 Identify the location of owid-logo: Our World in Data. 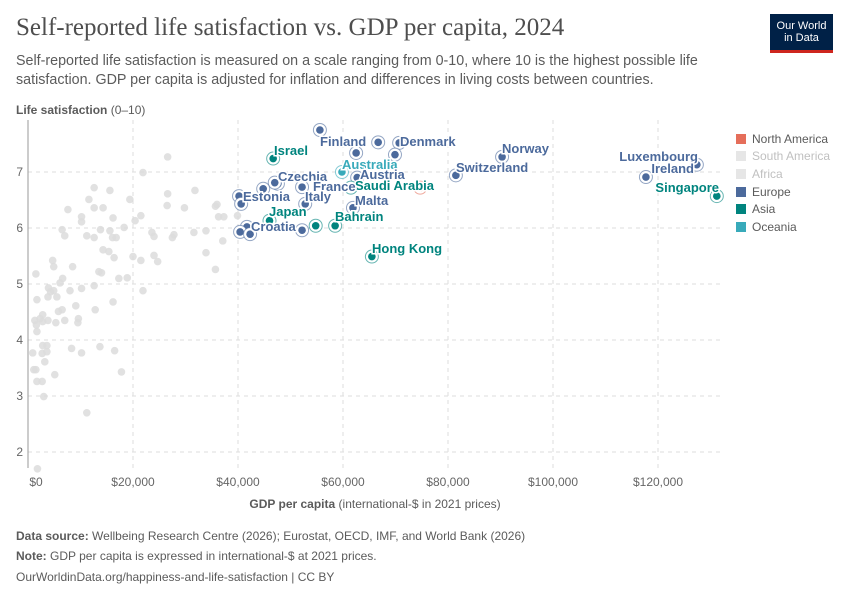
(801, 33).